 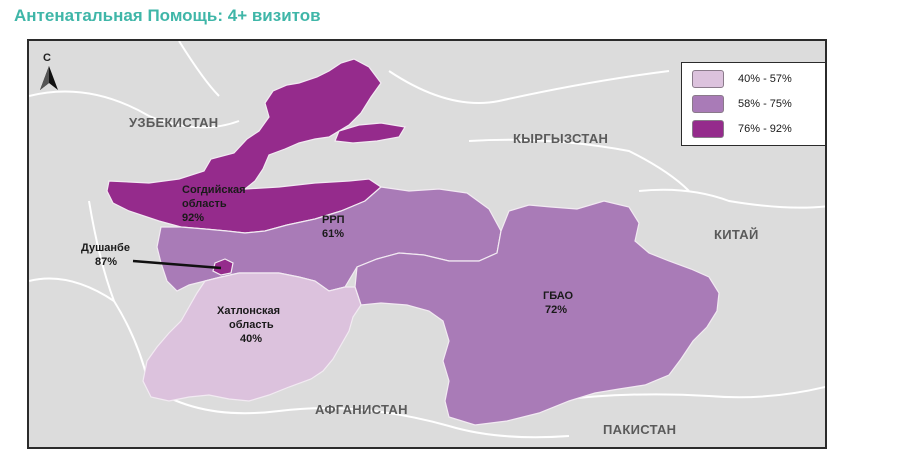 I want to click on region-label-dushanbe-value: 87%, so click(x=106, y=262).